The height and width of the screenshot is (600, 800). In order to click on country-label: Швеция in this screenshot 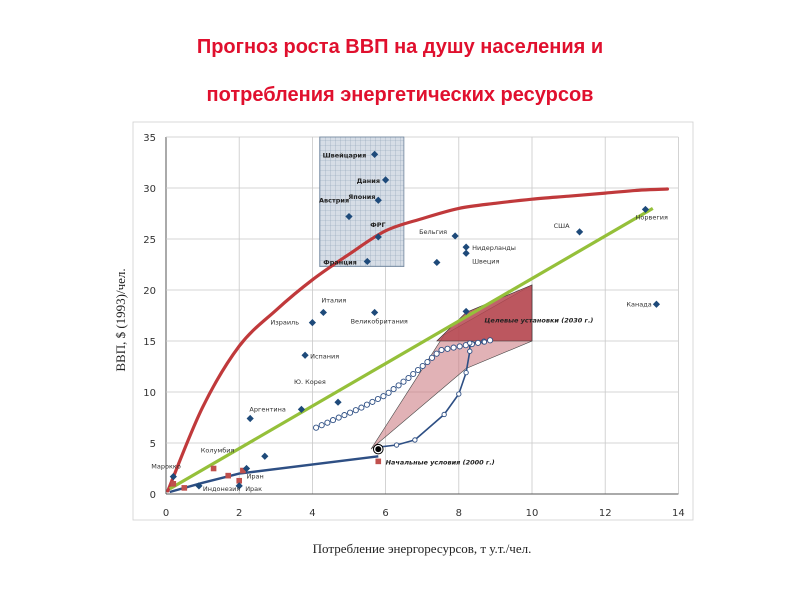, I will do `click(485, 261)`.